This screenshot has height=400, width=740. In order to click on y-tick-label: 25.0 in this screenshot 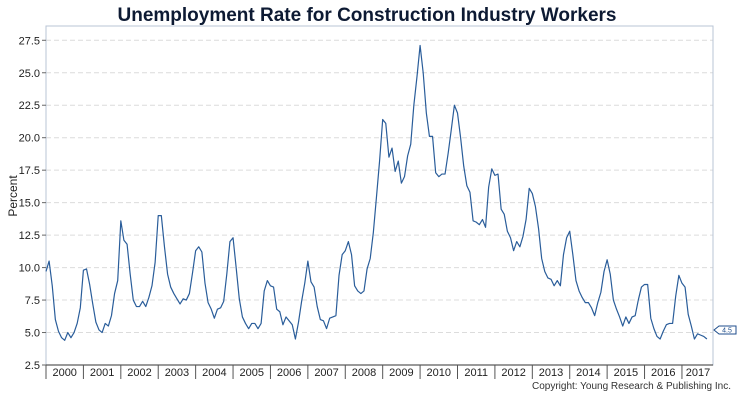, I will do `click(29, 74)`.